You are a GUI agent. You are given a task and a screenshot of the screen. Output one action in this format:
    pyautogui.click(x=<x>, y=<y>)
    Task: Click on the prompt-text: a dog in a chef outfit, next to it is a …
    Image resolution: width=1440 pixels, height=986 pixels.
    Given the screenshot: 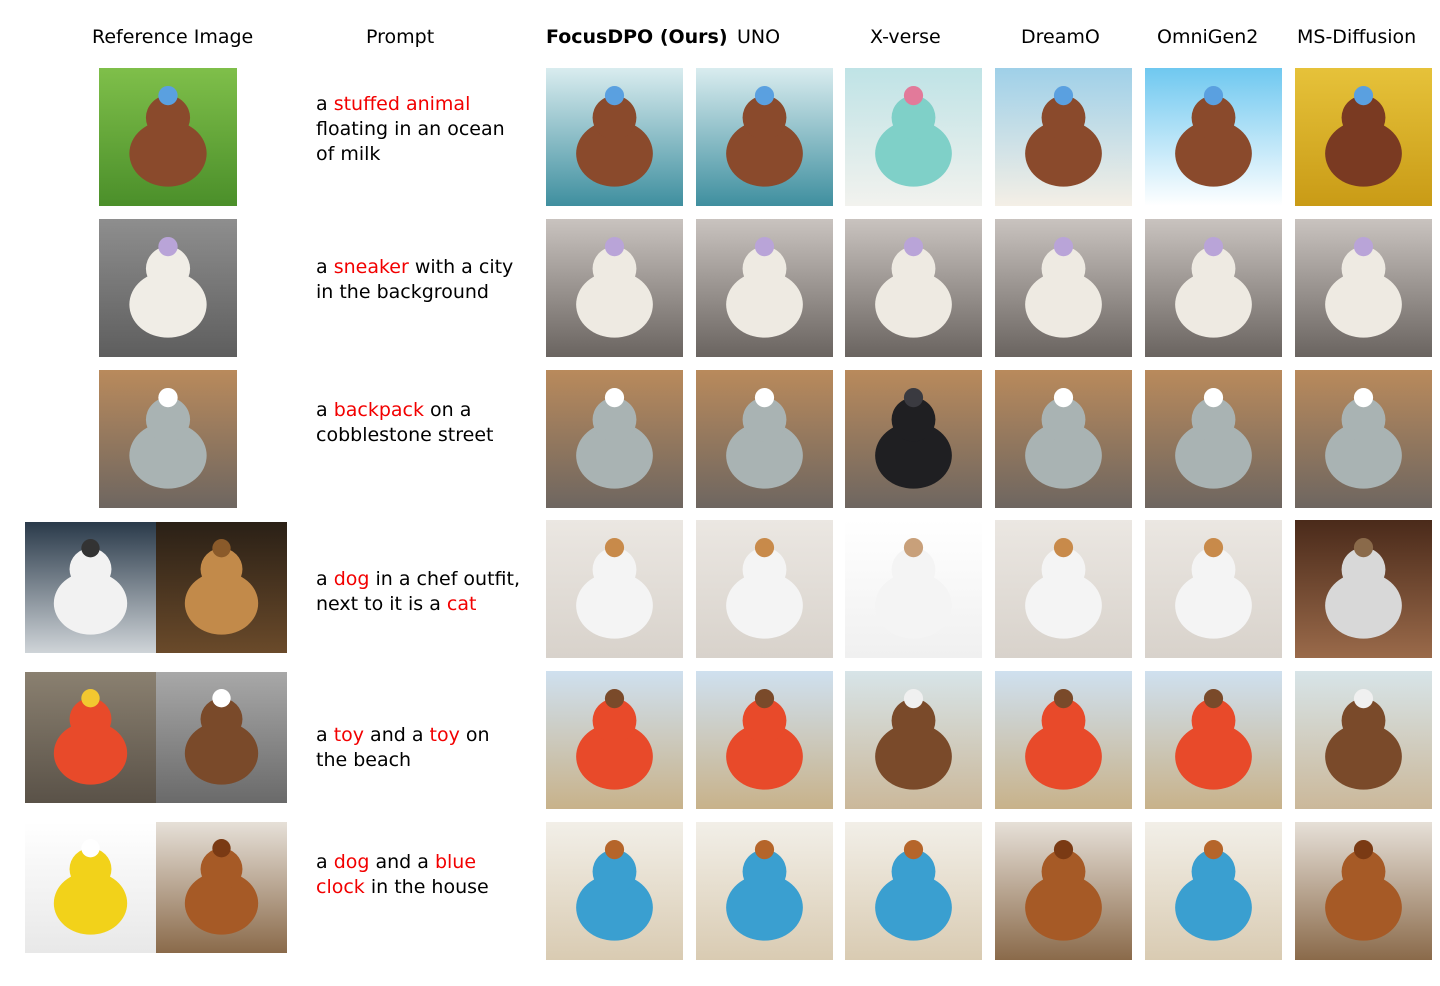 What is the action you would take?
    pyautogui.click(x=418, y=592)
    